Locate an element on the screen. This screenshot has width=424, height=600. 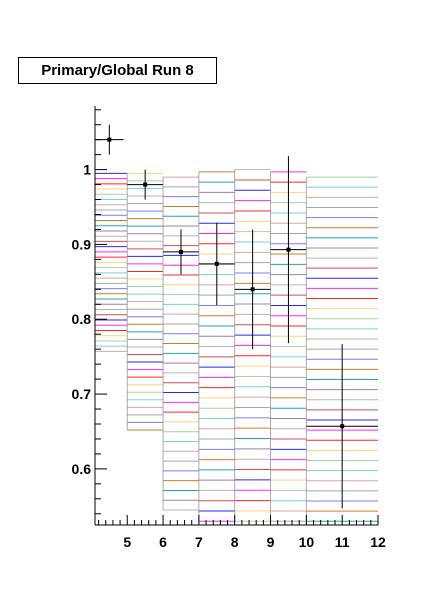
y-tick-label: 0.9 is located at coordinates (82, 244).